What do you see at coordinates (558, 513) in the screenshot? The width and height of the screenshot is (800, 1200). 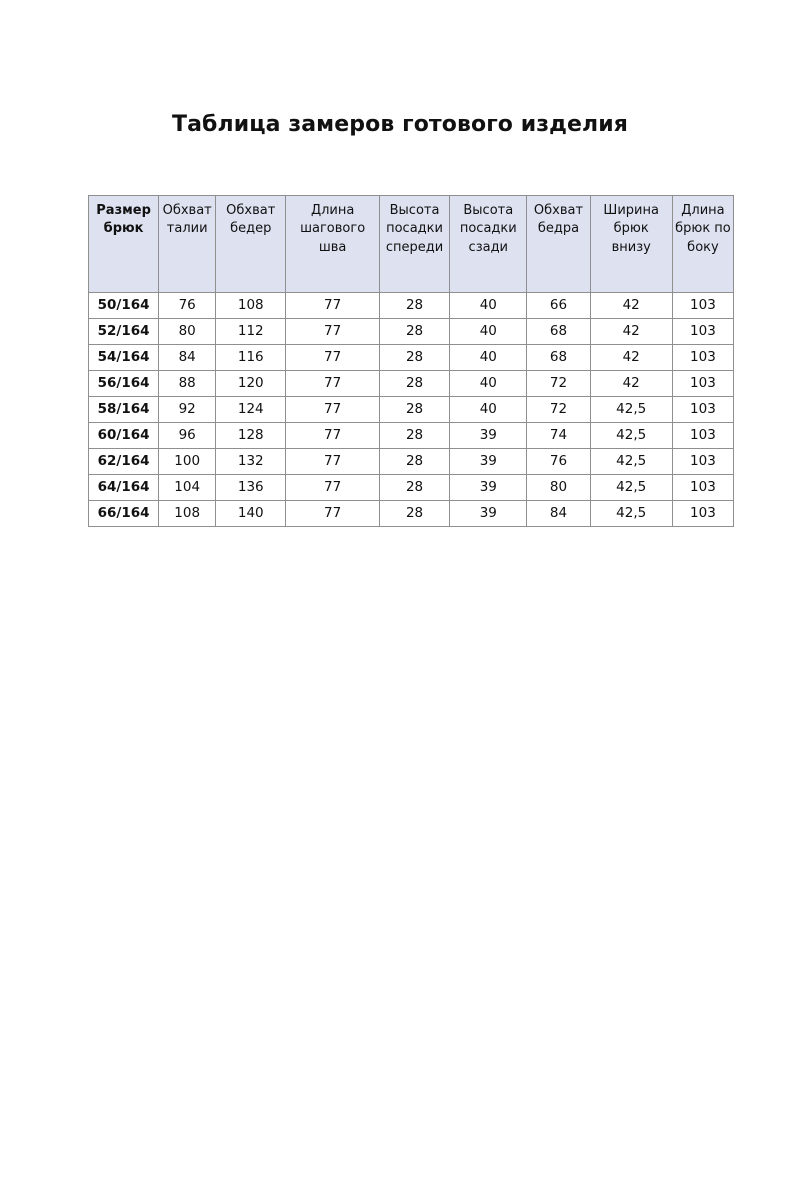 I see `cell-thigh-girth: 84` at bounding box center [558, 513].